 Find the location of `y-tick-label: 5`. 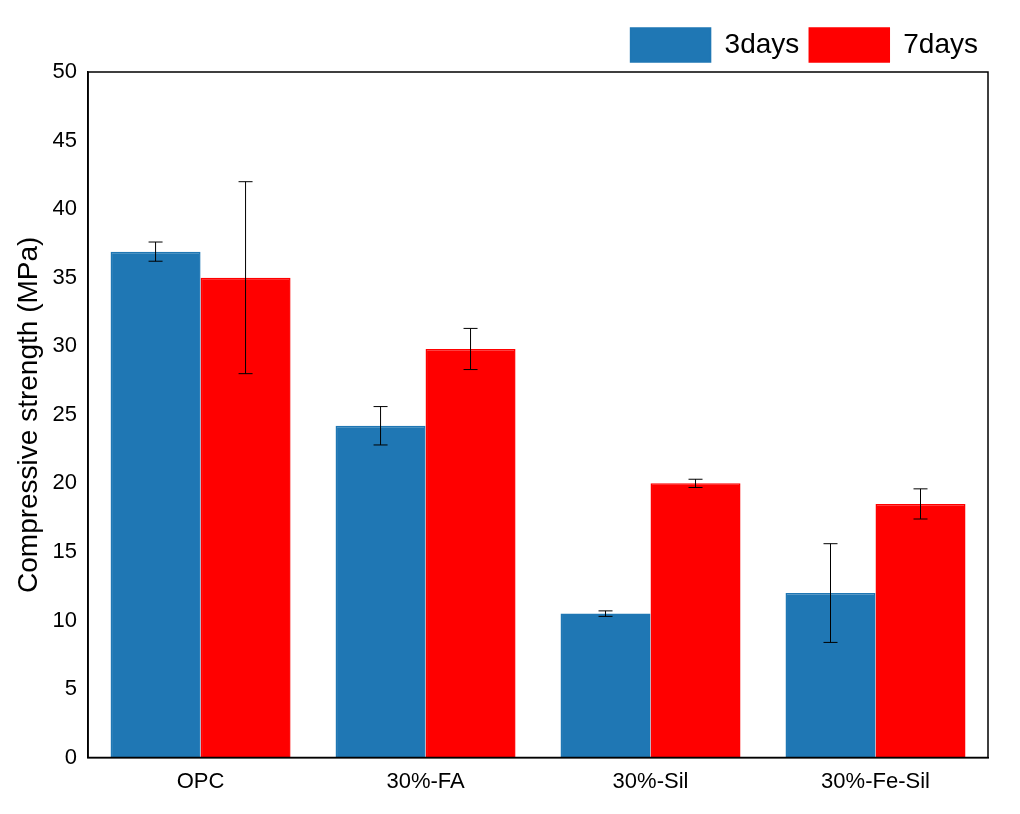

y-tick-label: 5 is located at coordinates (71, 688).